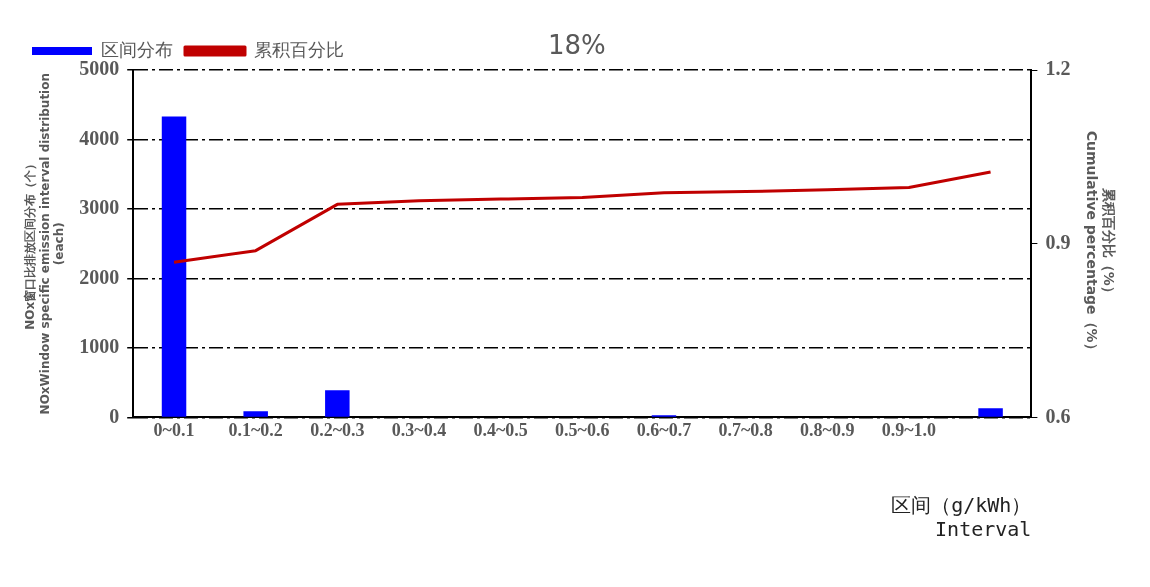  Describe the element at coordinates (337, 429) in the screenshot. I see `x-tick-label: 0.2~0.3` at that location.